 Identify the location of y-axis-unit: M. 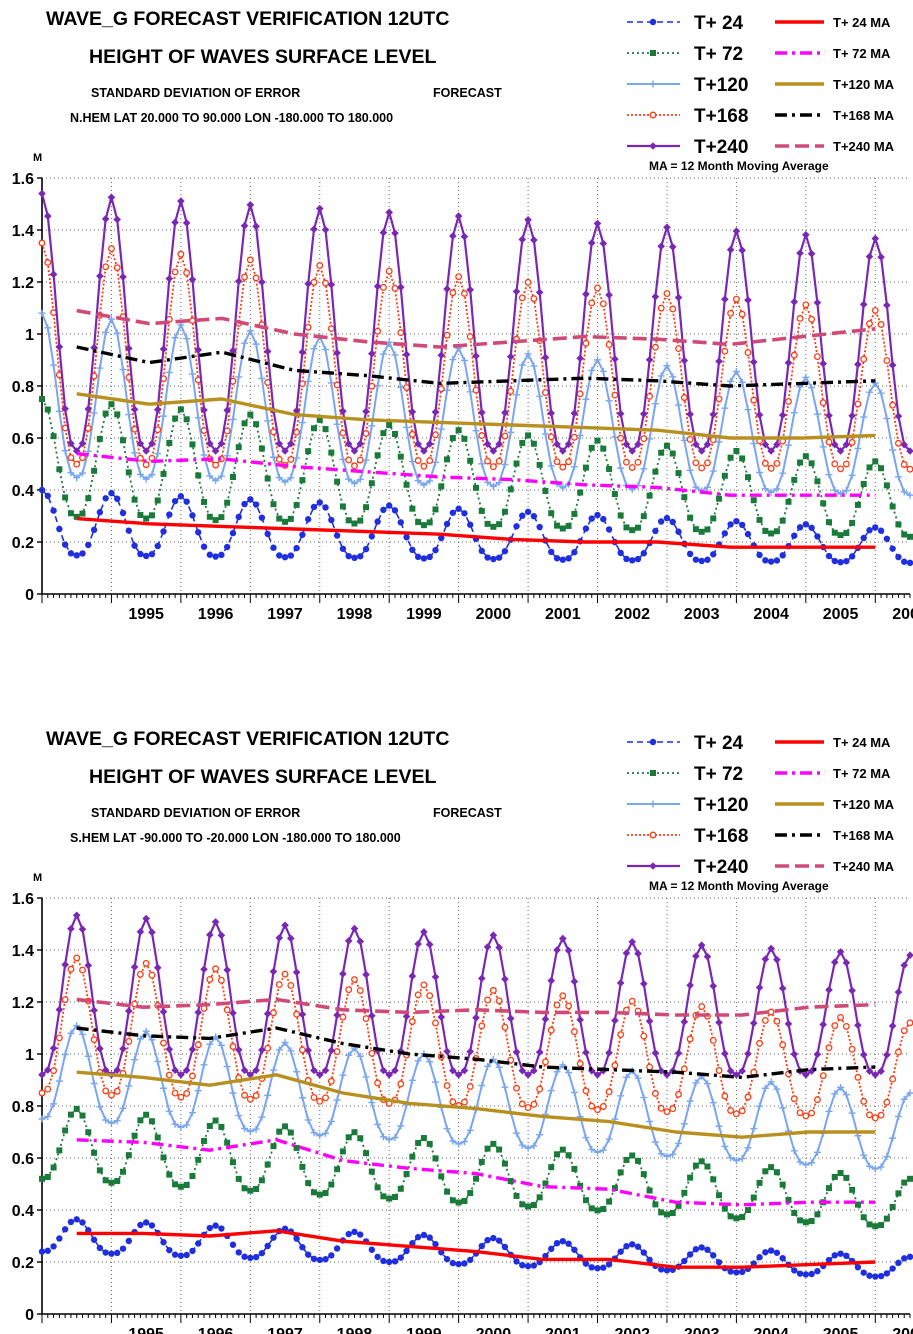
(37, 158).